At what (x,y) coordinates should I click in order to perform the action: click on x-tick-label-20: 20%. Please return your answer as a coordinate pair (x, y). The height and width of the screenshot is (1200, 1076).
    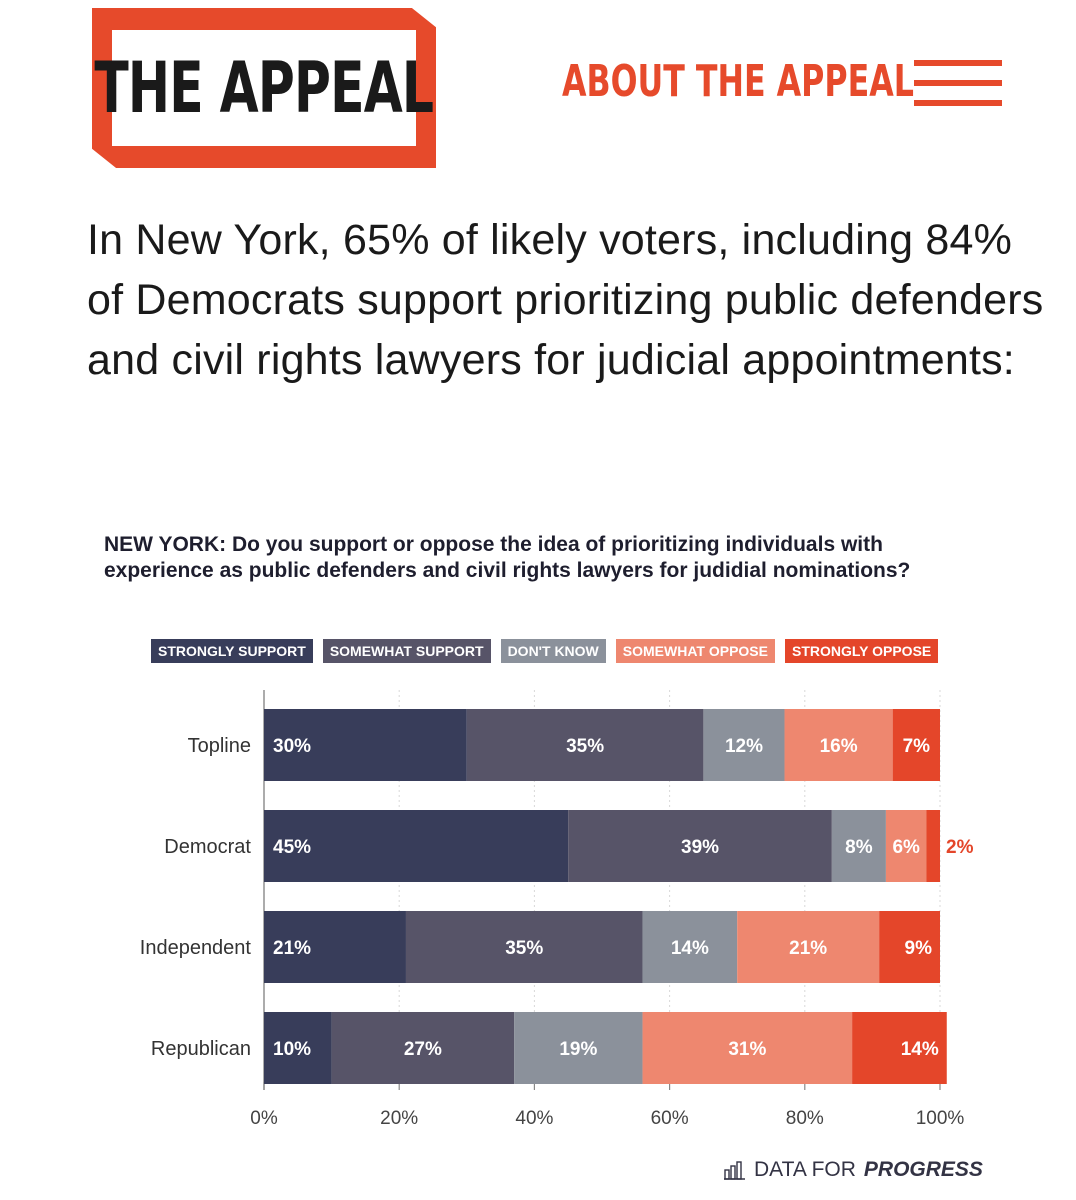
    Looking at the image, I should click on (399, 1118).